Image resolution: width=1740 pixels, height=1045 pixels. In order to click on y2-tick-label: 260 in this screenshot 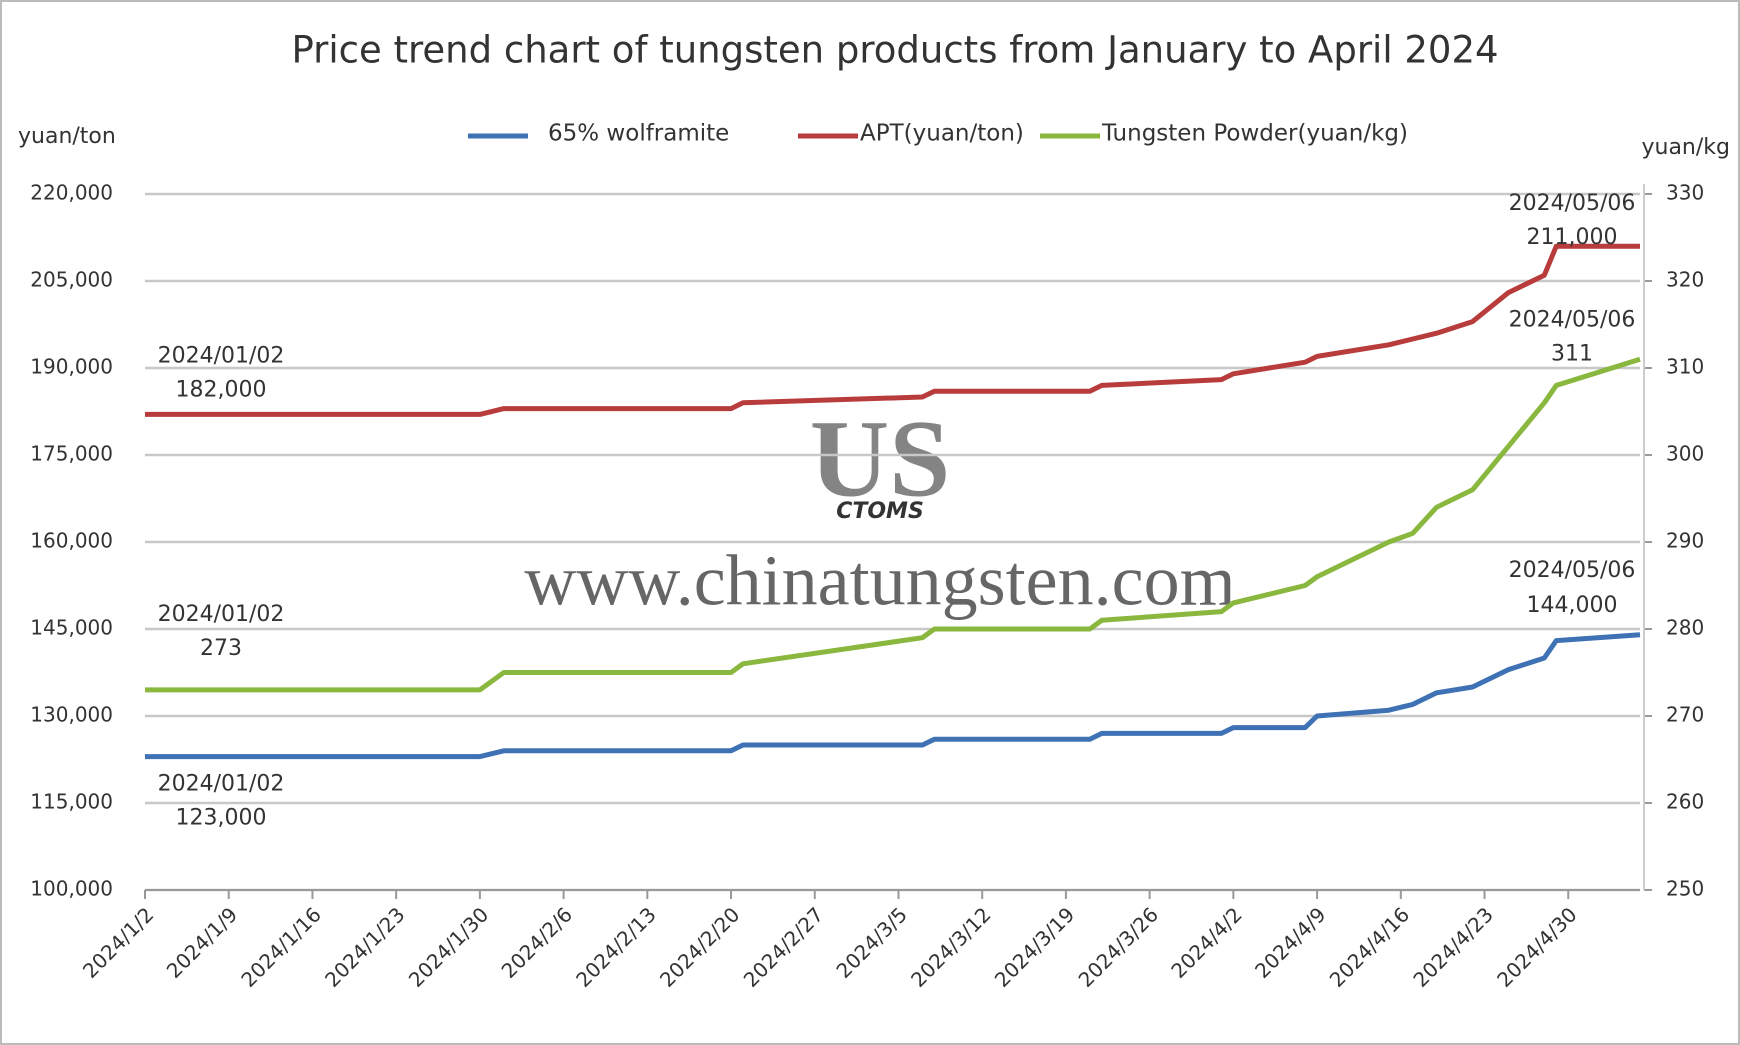, I will do `click(1685, 802)`.